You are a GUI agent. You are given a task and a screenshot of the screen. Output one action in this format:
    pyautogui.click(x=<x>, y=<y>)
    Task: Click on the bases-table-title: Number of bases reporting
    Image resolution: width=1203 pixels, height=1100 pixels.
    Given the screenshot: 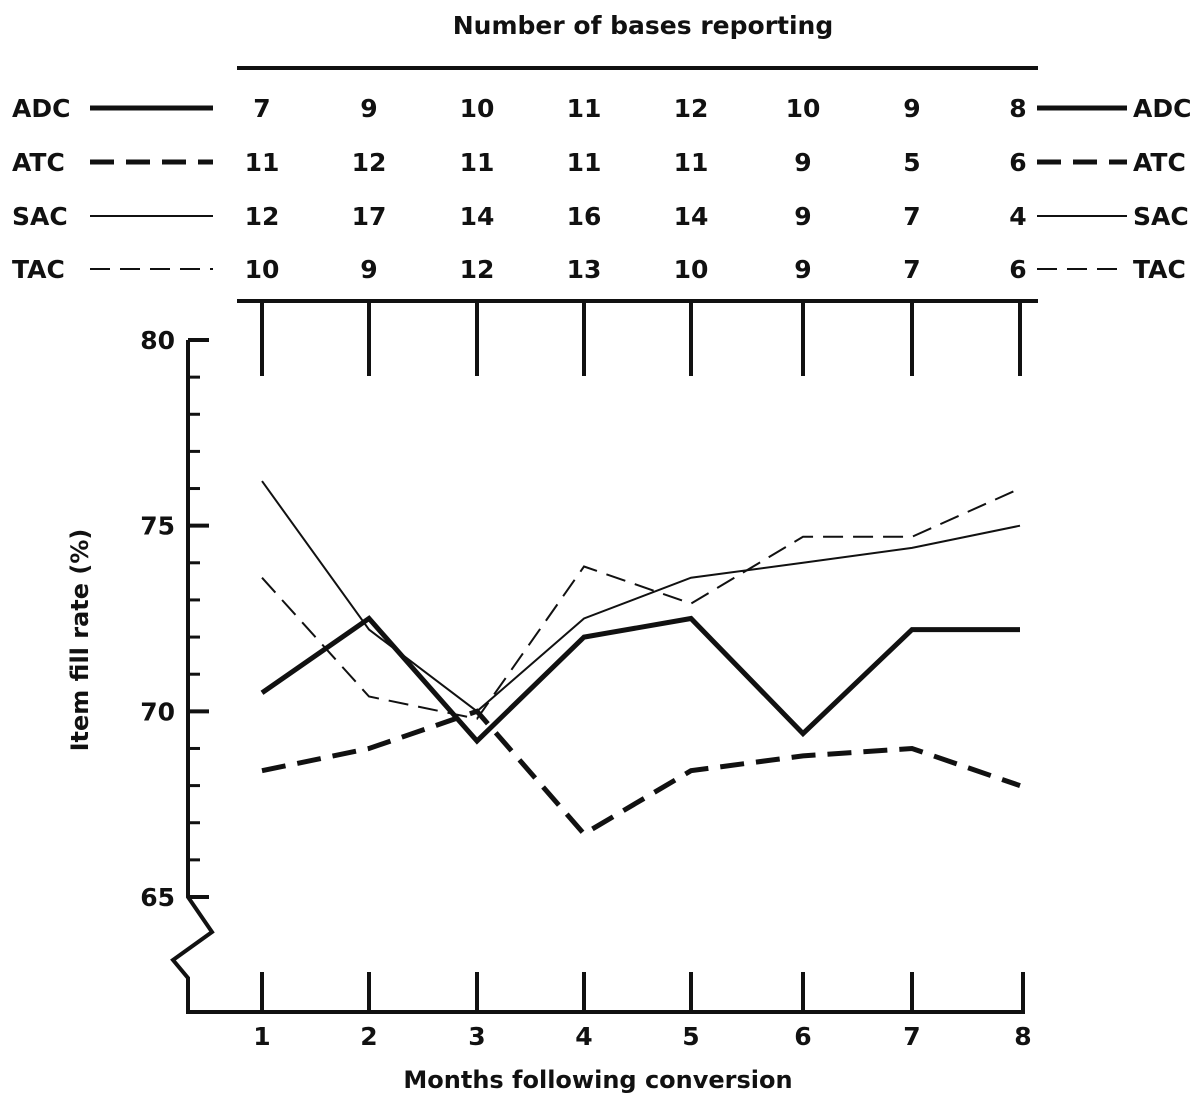 What is the action you would take?
    pyautogui.click(x=643, y=25)
    